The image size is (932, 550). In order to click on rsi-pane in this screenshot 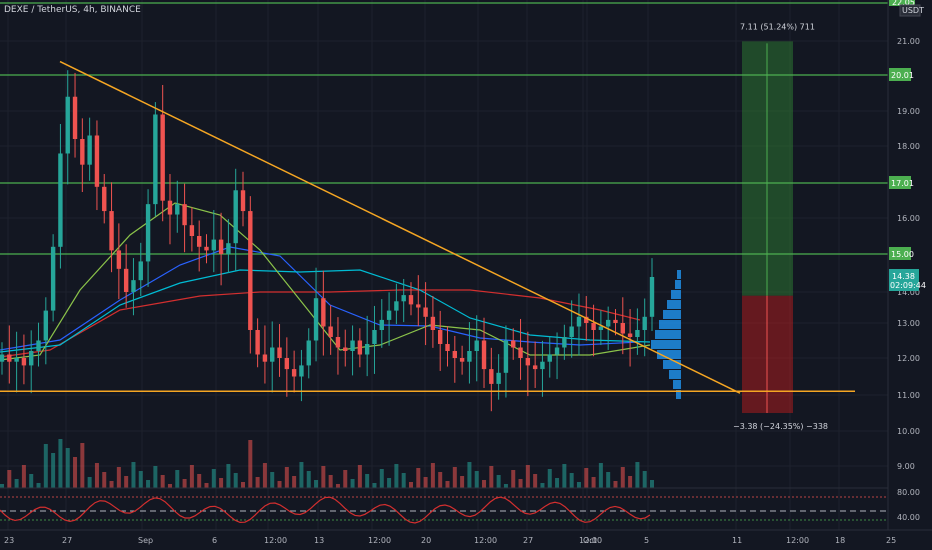, I will do `click(444, 505)`.